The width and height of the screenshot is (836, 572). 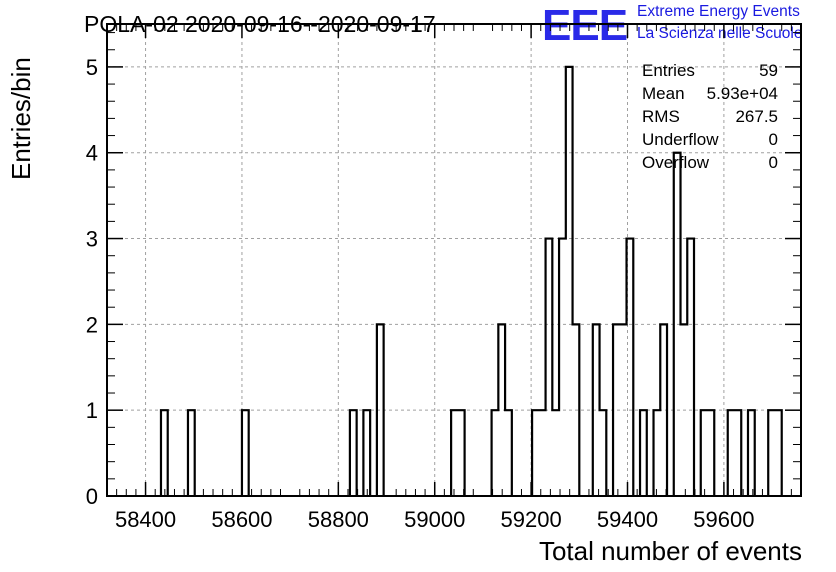 What do you see at coordinates (531, 519) in the screenshot?
I see `x-tick-label: 59200` at bounding box center [531, 519].